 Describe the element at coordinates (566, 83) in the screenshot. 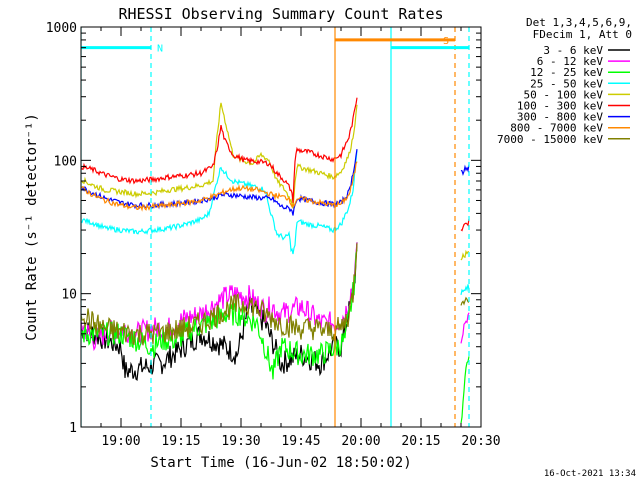

I see `legend-label-3: 25 - 50 keV` at that location.